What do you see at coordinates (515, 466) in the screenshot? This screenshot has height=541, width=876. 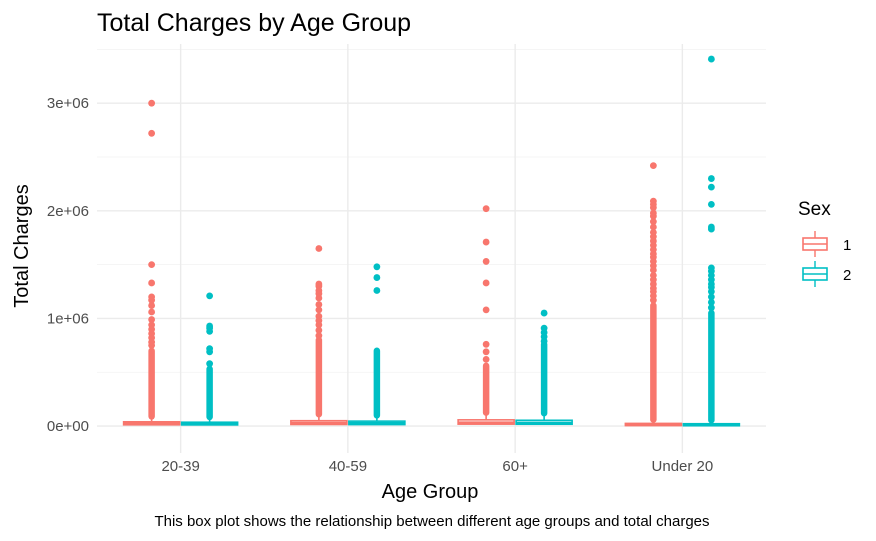 I see `x-tick-label: 60+` at bounding box center [515, 466].